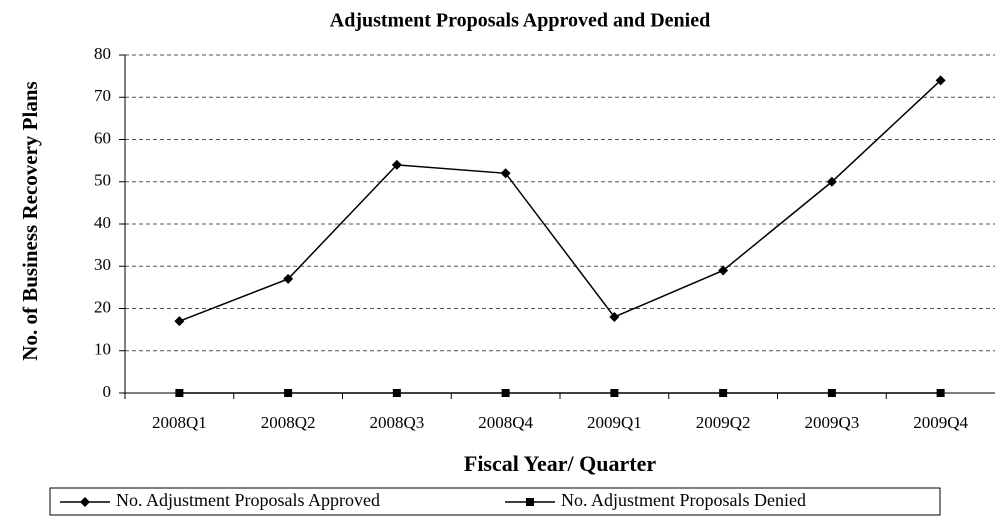 Image resolution: width=1002 pixels, height=516 pixels. Describe the element at coordinates (102, 349) in the screenshot. I see `y-tick-label: 10` at that location.